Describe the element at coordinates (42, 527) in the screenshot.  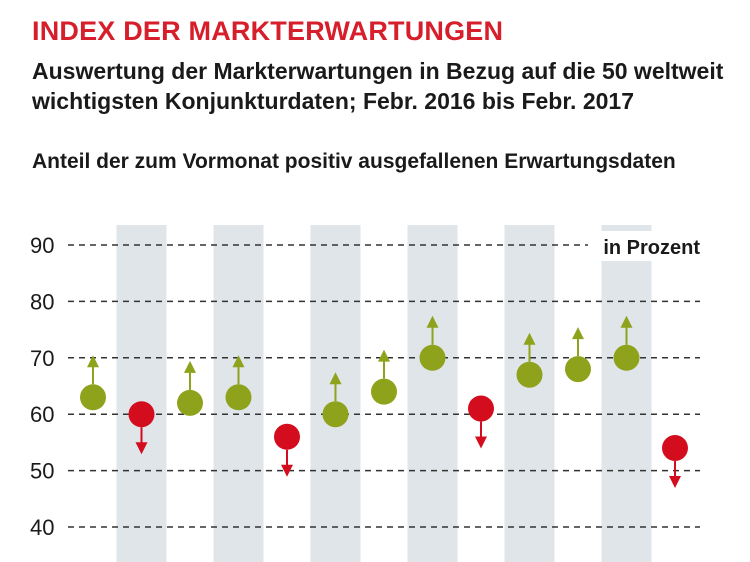
I see `tick-label-40: 40` at that location.